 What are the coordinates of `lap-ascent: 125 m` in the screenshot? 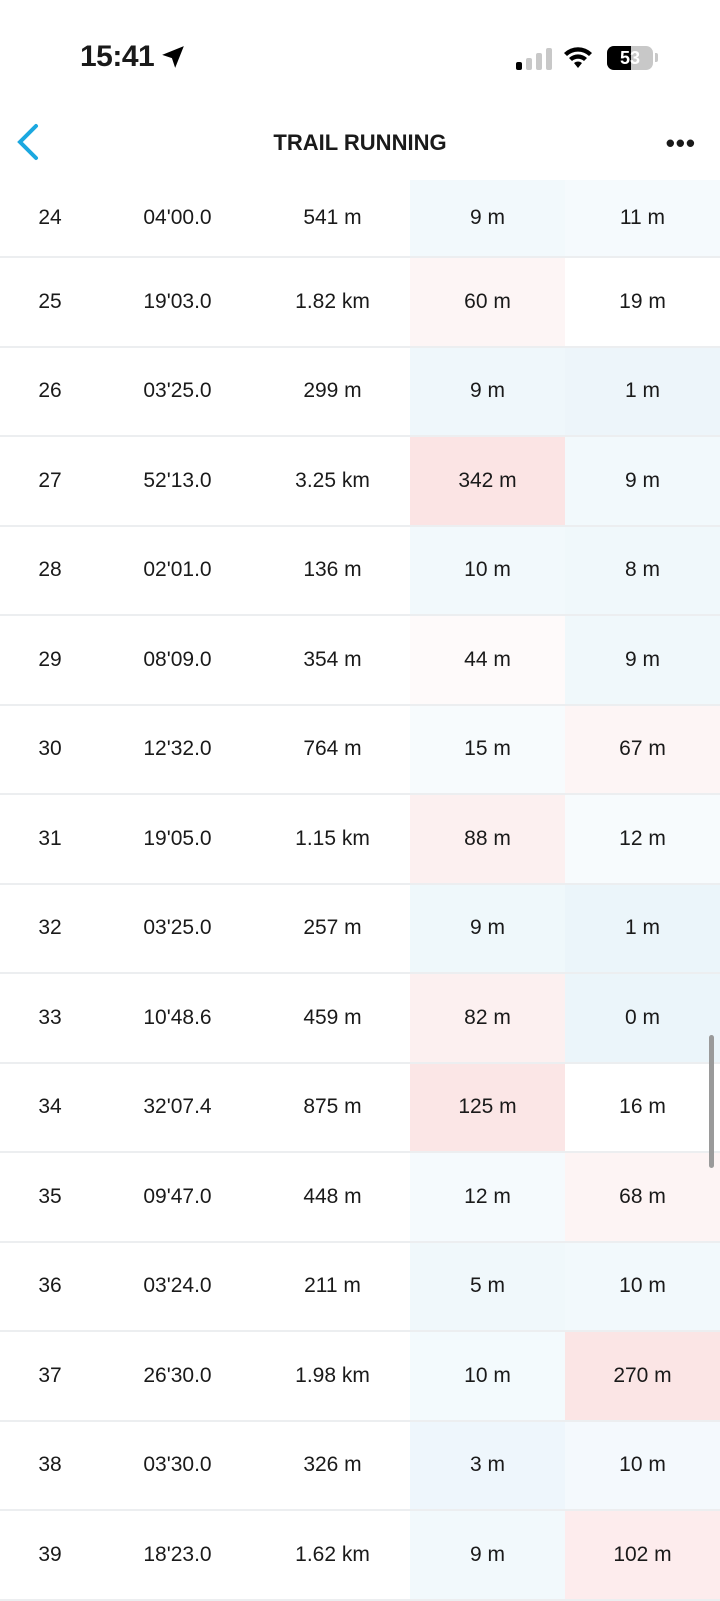 It's located at (487, 1107).